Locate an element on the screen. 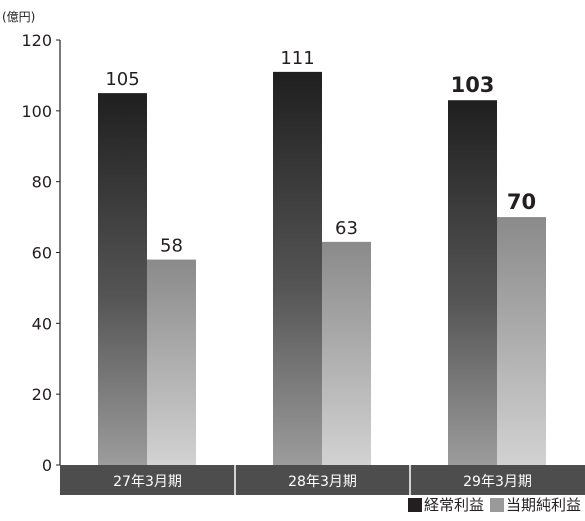 This screenshot has height=521, width=585. data-label-ordinary-profit-2: 103 is located at coordinates (473, 85).